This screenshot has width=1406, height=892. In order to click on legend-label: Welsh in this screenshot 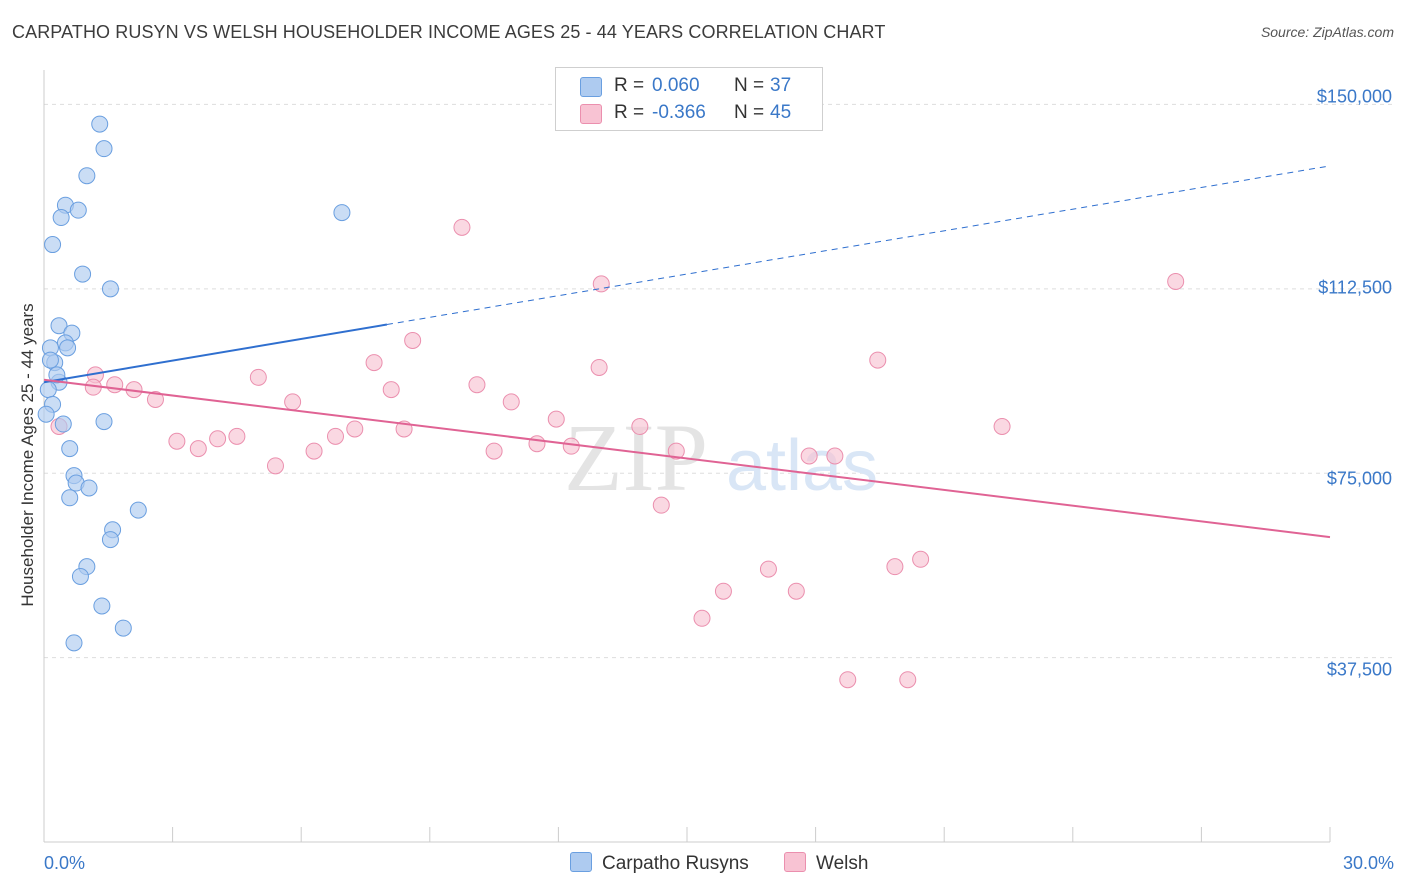, I will do `click(842, 863)`.